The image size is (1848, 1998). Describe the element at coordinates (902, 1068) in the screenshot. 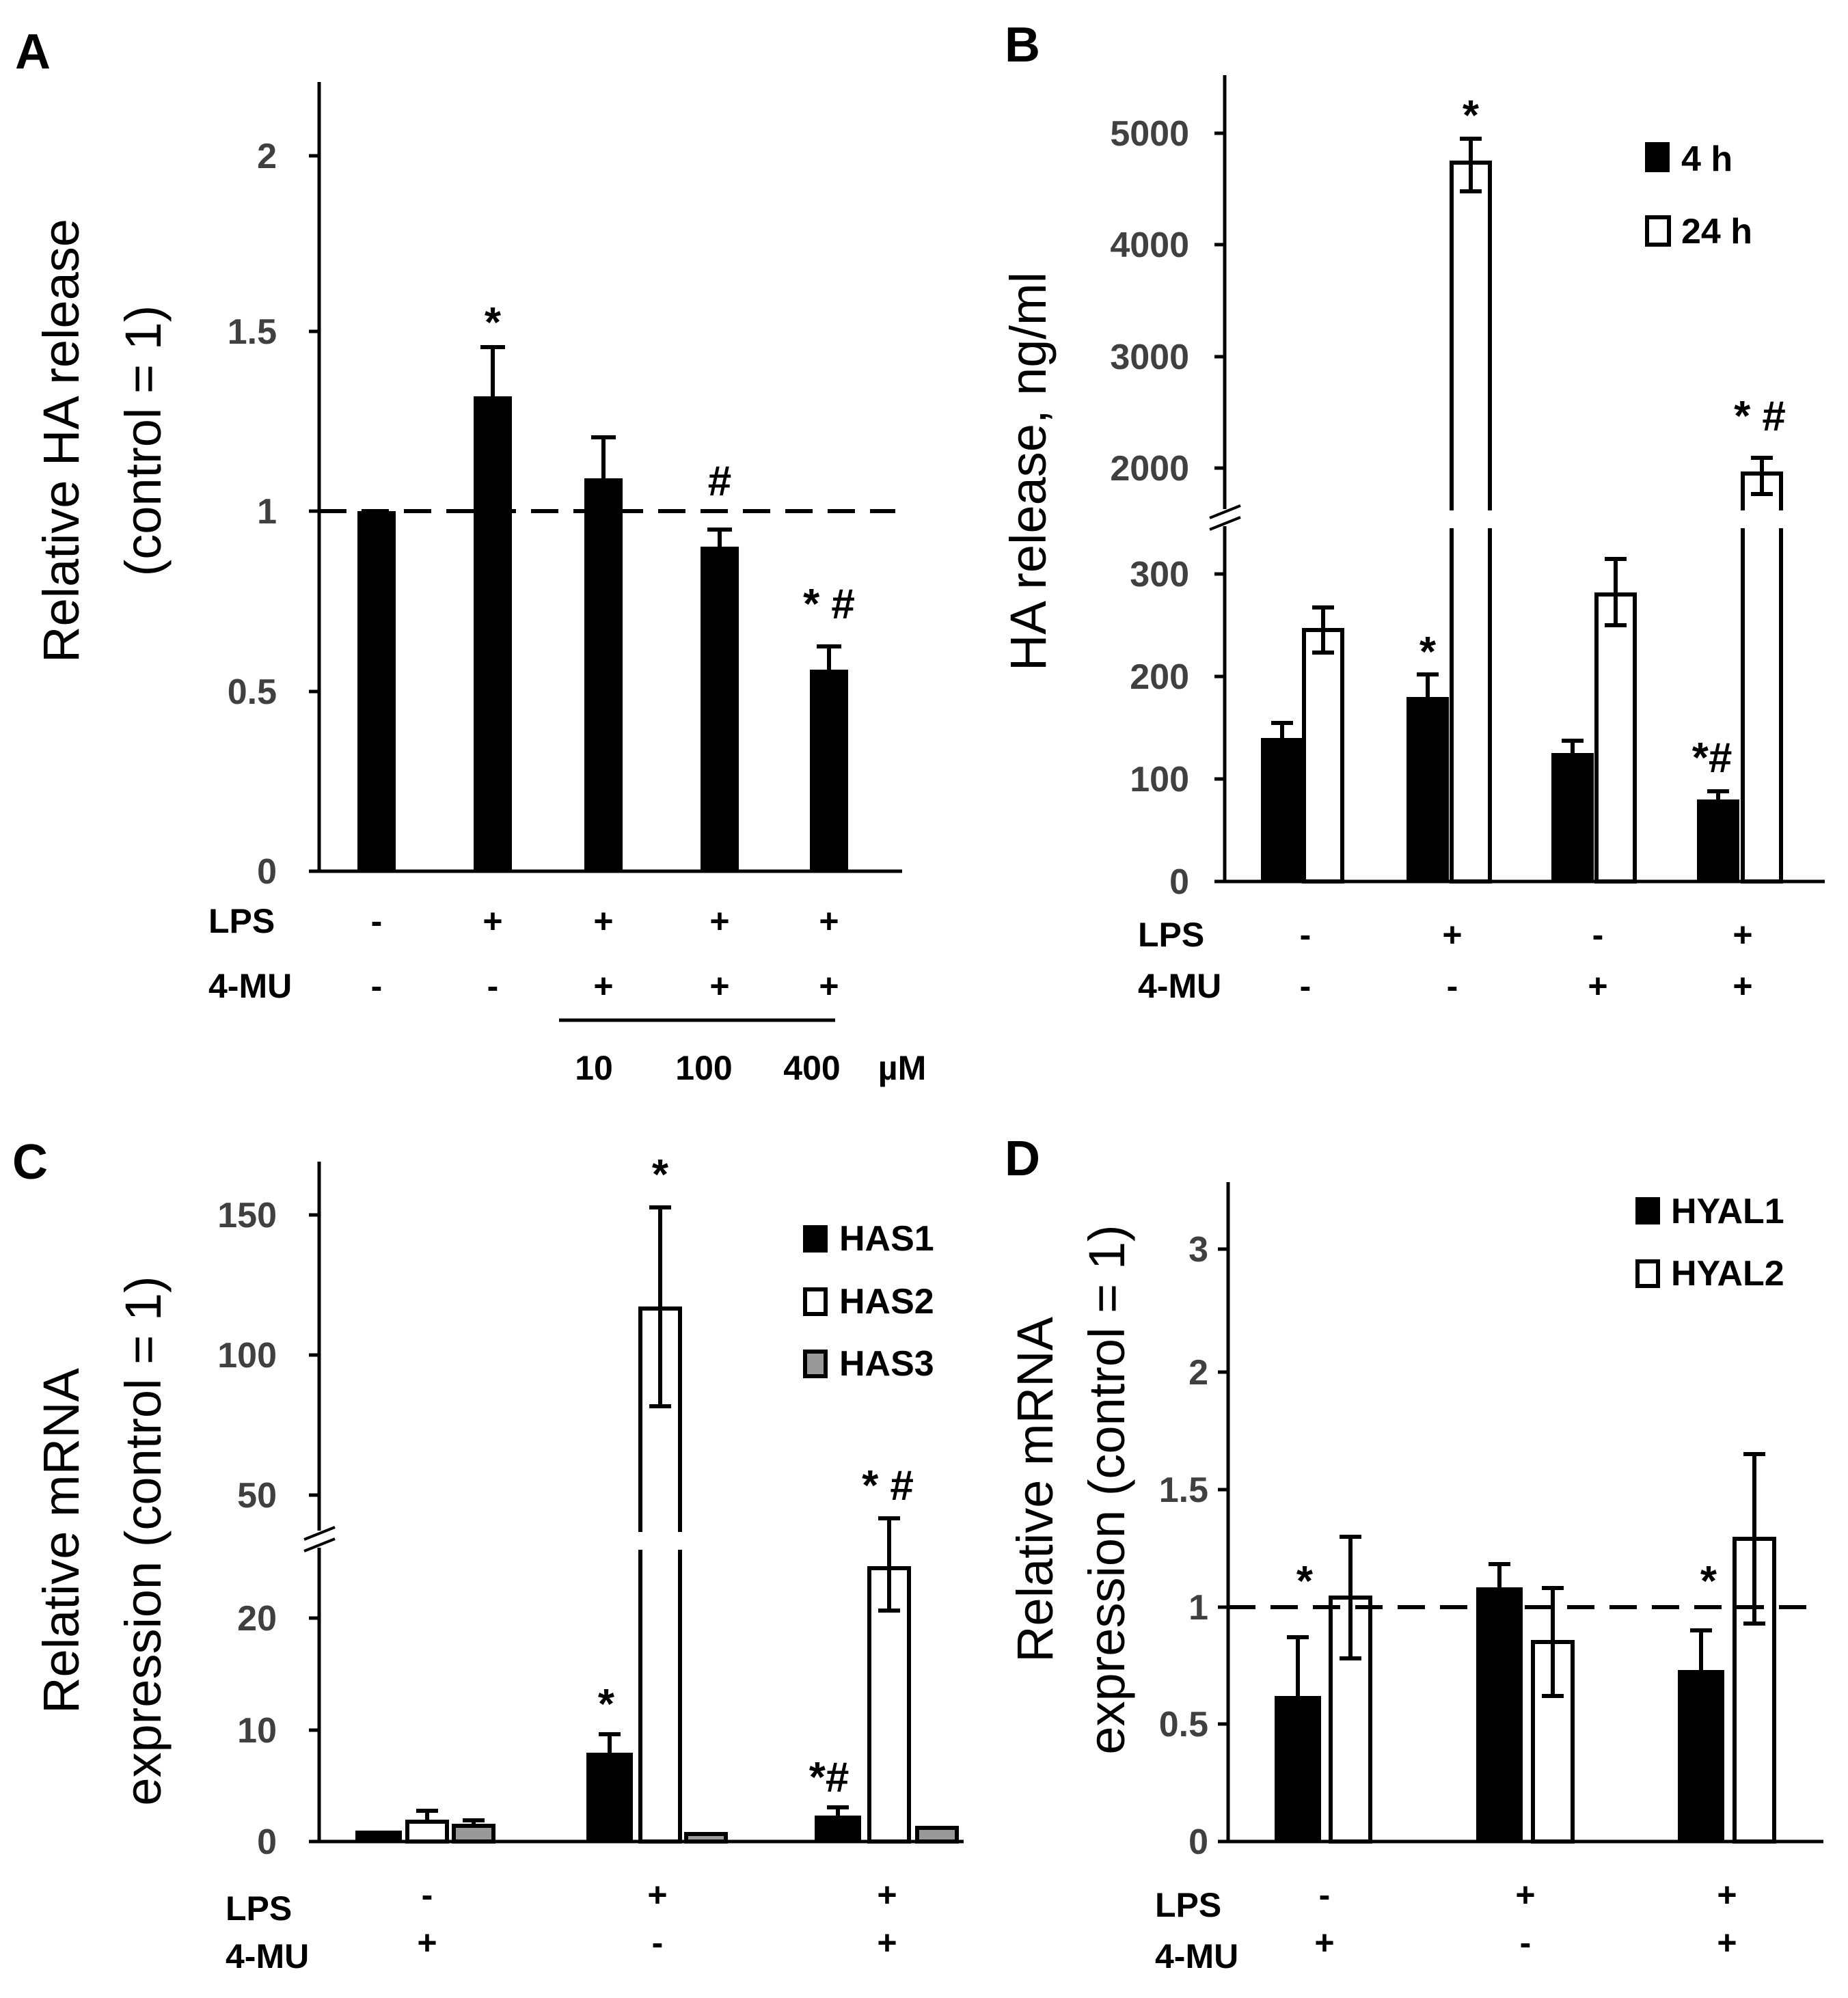

I see `panel-a-dose-unit: µM` at that location.